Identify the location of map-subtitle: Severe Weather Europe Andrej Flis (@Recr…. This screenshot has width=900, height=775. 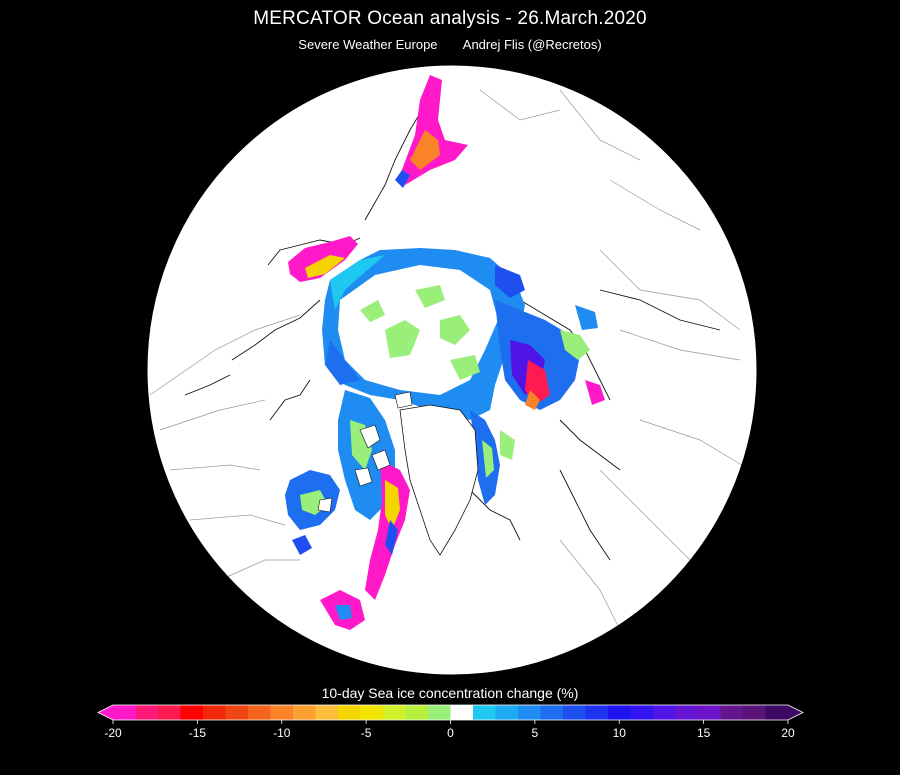
(450, 44).